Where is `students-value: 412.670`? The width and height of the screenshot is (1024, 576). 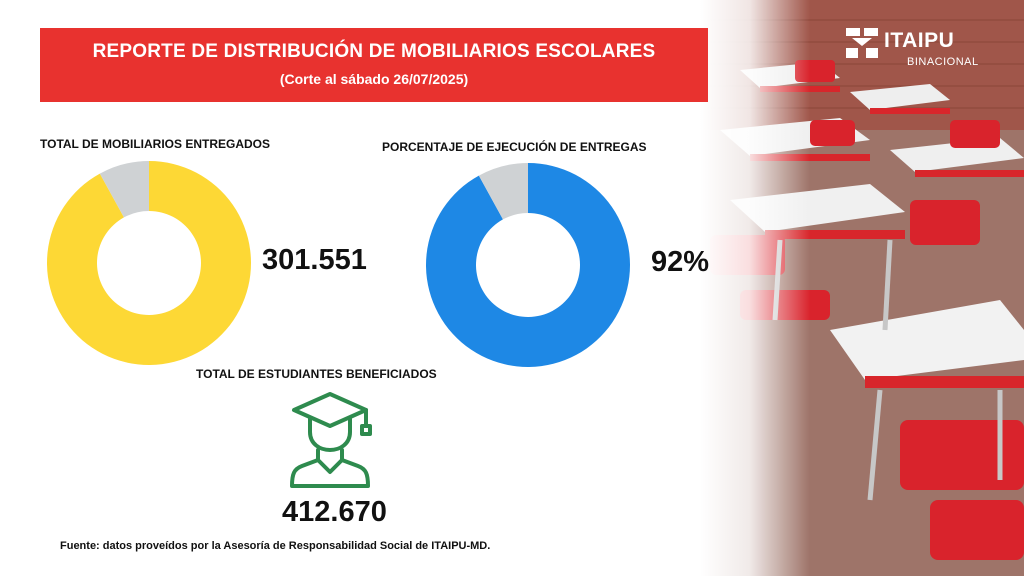
students-value: 412.670 is located at coordinates (334, 512).